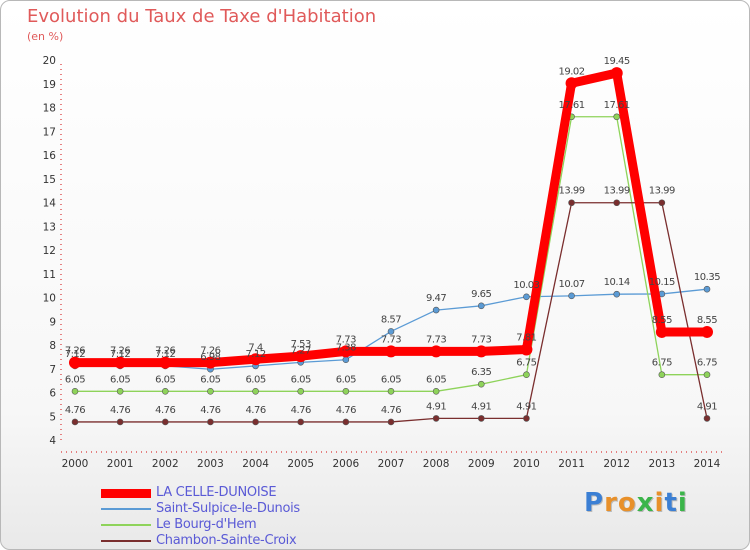 The width and height of the screenshot is (750, 550). What do you see at coordinates (617, 61) in the screenshot?
I see `data-label: 19.45` at bounding box center [617, 61].